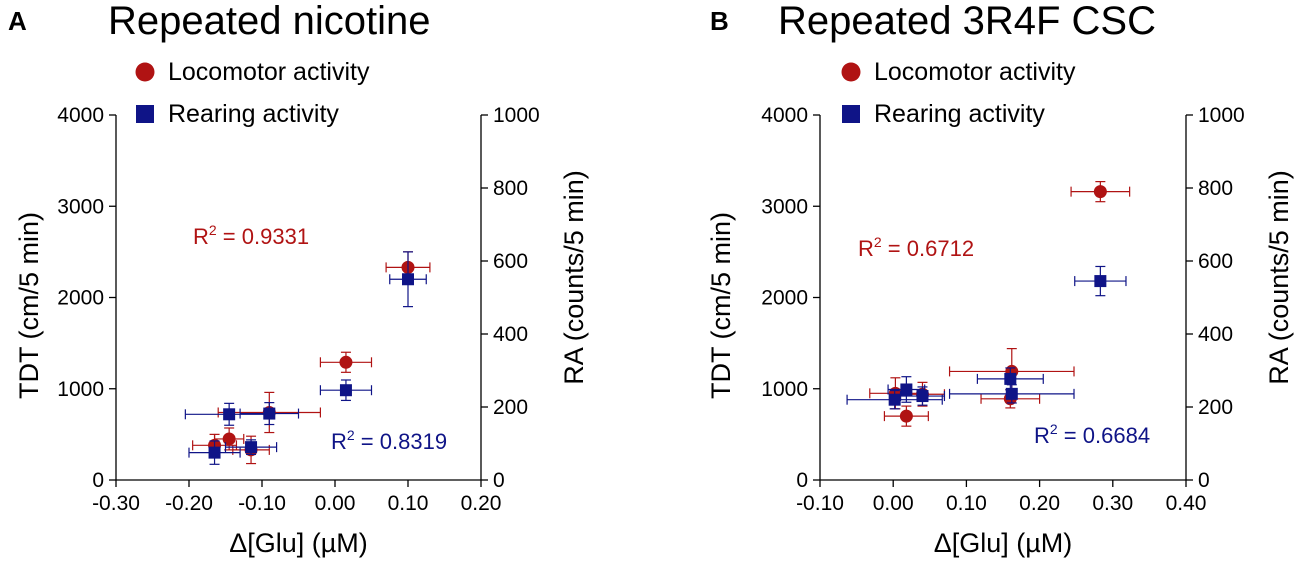  Describe the element at coordinates (116, 503) in the screenshot. I see `x-tick-label: -0.30` at that location.